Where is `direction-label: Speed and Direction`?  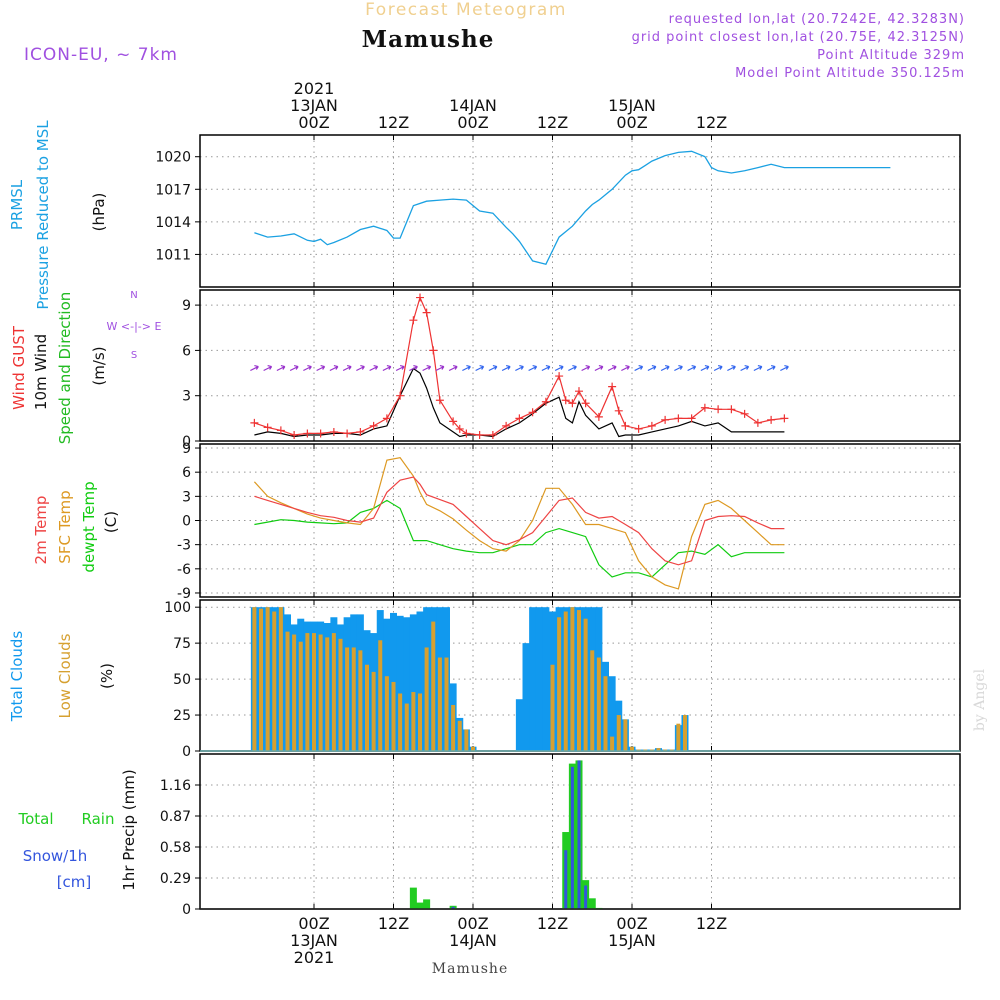
direction-label: Speed and Direction is located at coordinates (65, 368).